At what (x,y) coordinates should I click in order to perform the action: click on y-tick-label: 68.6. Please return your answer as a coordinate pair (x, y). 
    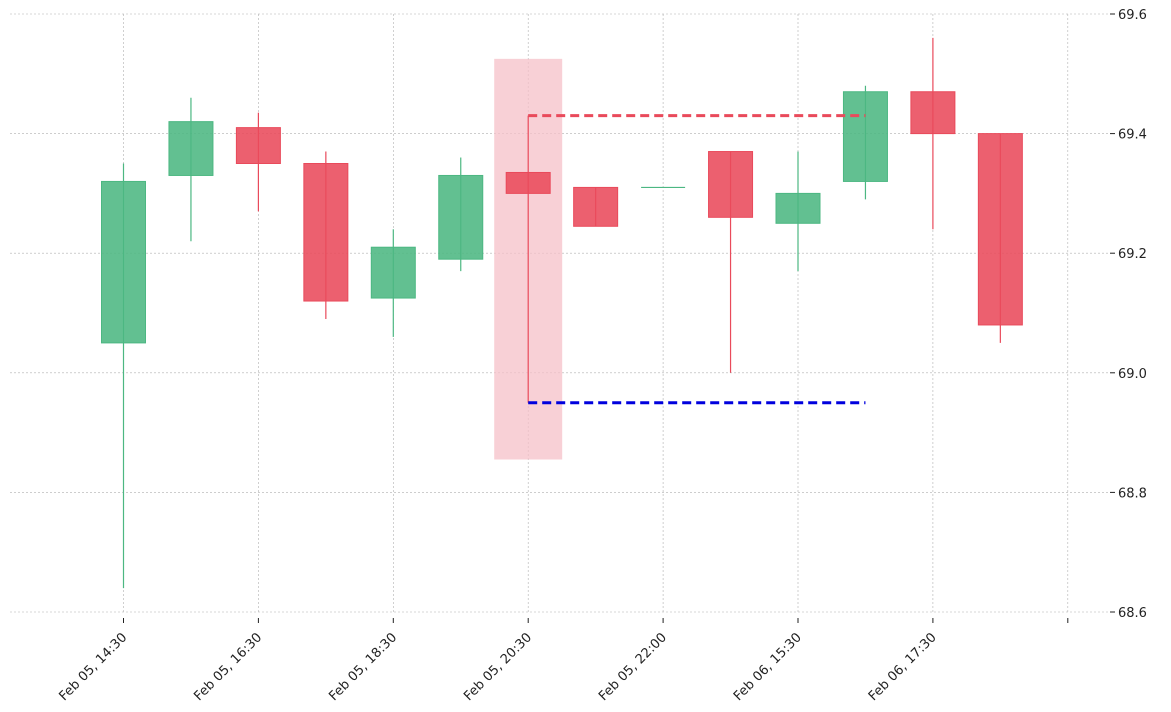
    Looking at the image, I should click on (1132, 613).